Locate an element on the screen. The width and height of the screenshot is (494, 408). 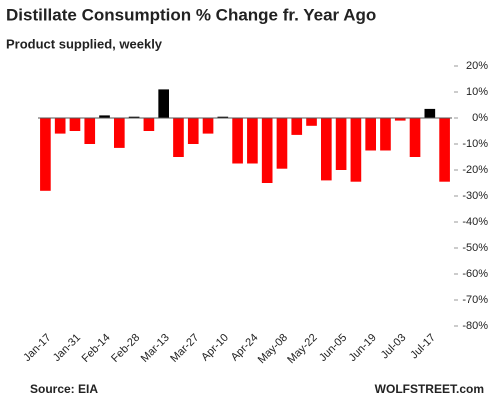
y-tick-label: -10% is located at coordinates (475, 144).